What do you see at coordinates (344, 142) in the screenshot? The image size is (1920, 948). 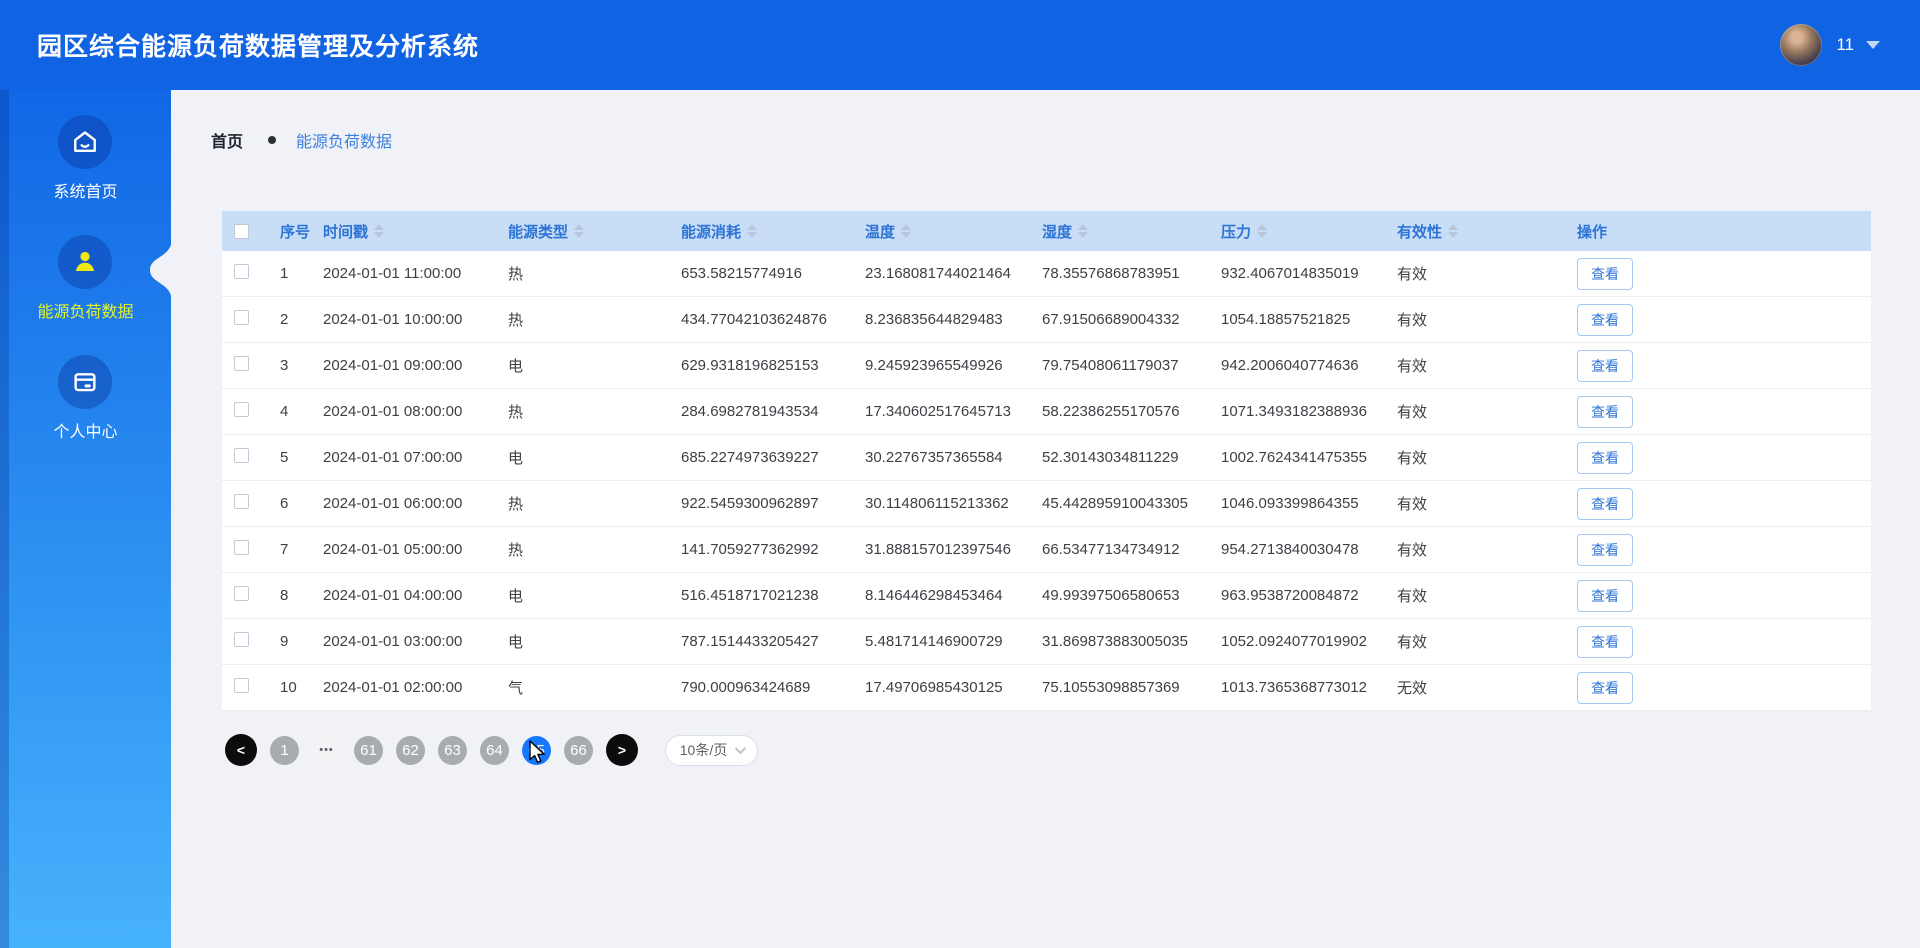 I see `breadcrumb-current: 能源负荷数据` at bounding box center [344, 142].